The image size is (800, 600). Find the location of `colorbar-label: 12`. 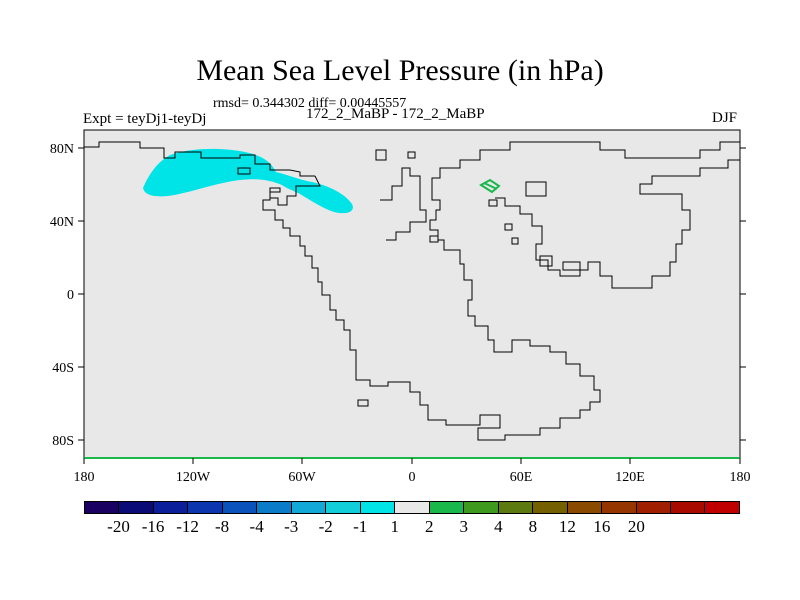

colorbar-label: 12 is located at coordinates (567, 526).